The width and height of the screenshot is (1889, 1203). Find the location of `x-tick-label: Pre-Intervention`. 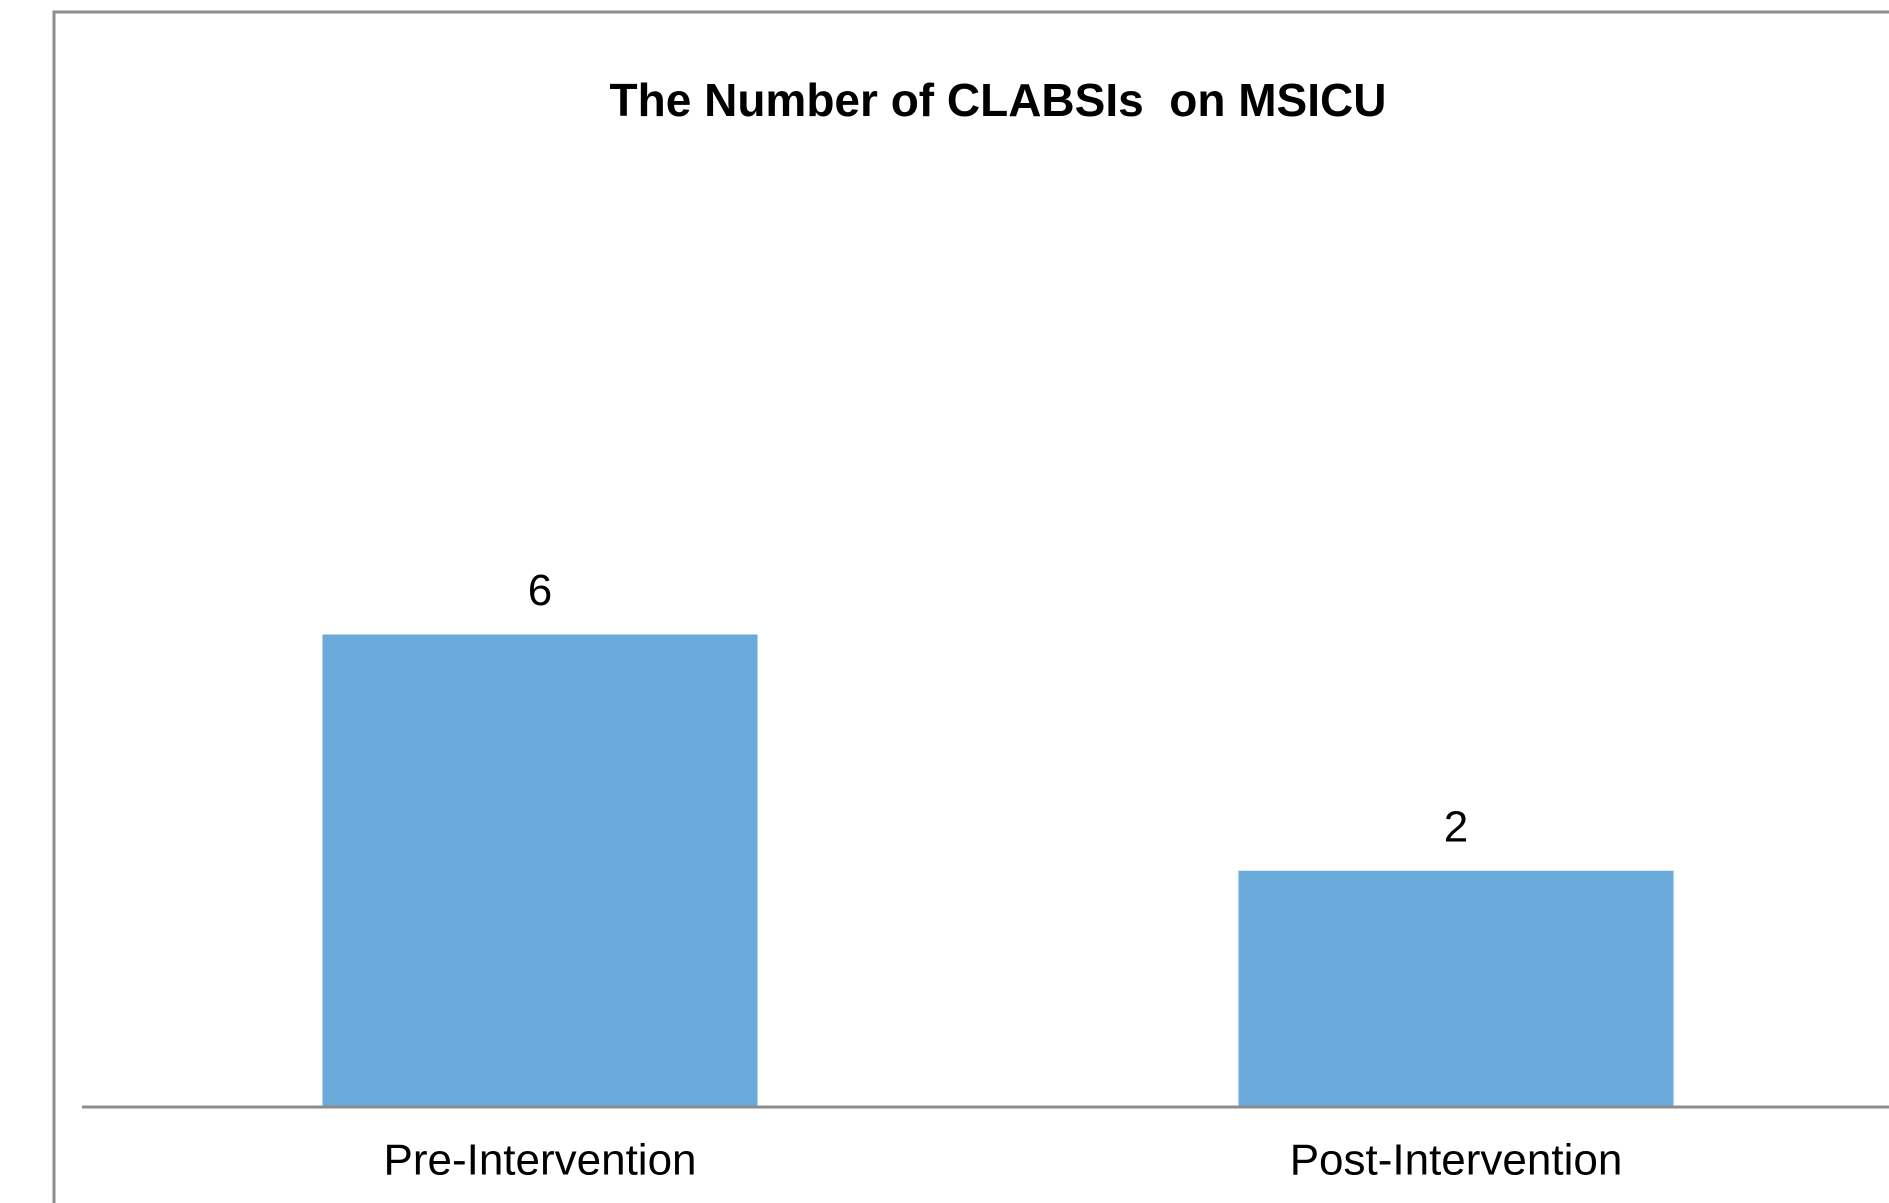

x-tick-label: Pre-Intervention is located at coordinates (539, 1160).